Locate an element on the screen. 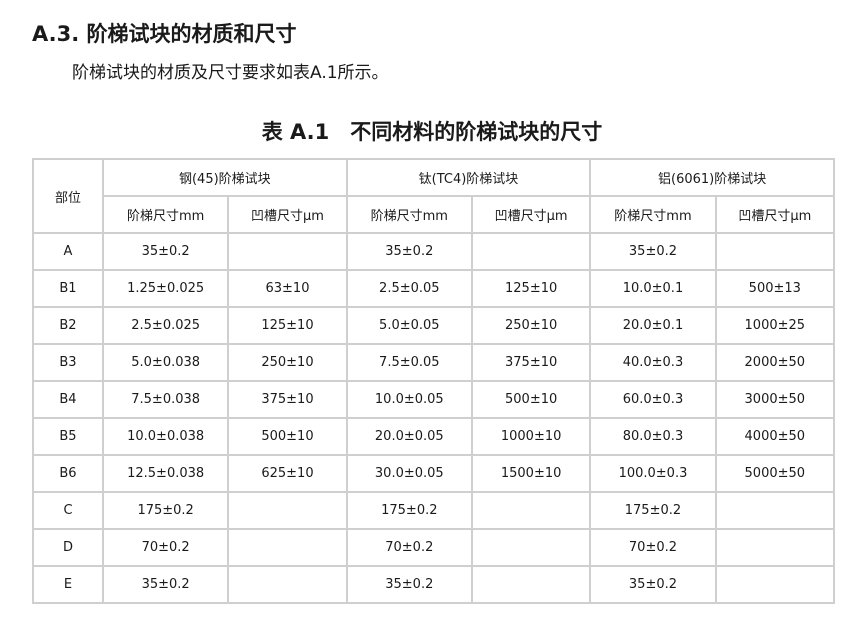 The width and height of the screenshot is (864, 640). table-row: C 175±0.2 175±0.2 175±0.2 is located at coordinates (434, 510).